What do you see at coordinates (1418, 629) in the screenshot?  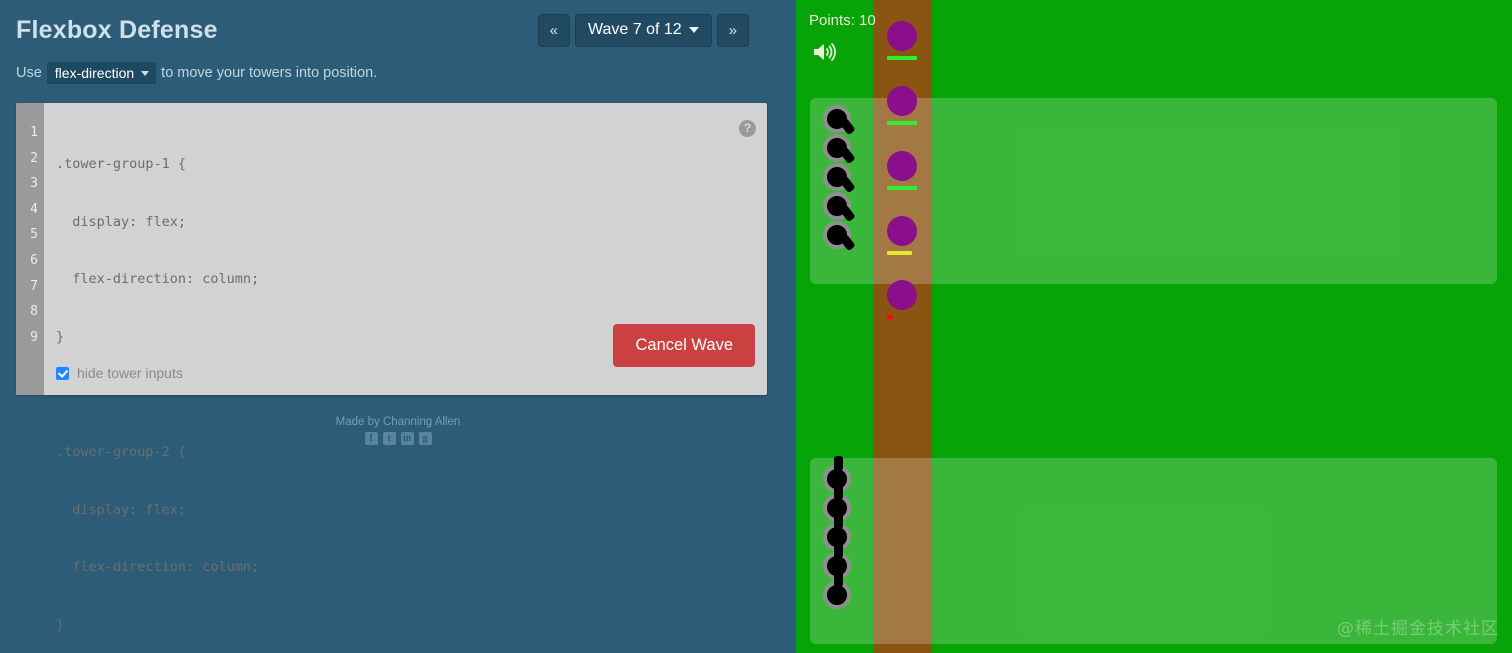 I see `watermark: @稀土掘金技术社区` at bounding box center [1418, 629].